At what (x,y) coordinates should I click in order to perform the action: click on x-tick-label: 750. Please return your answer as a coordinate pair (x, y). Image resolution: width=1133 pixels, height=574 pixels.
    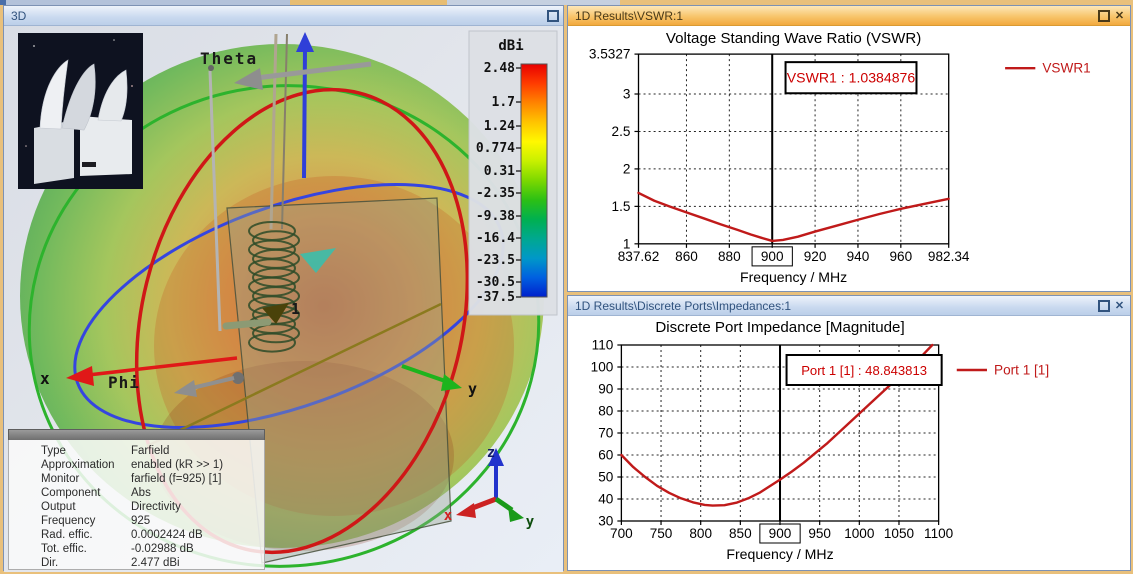
    Looking at the image, I should click on (661, 533).